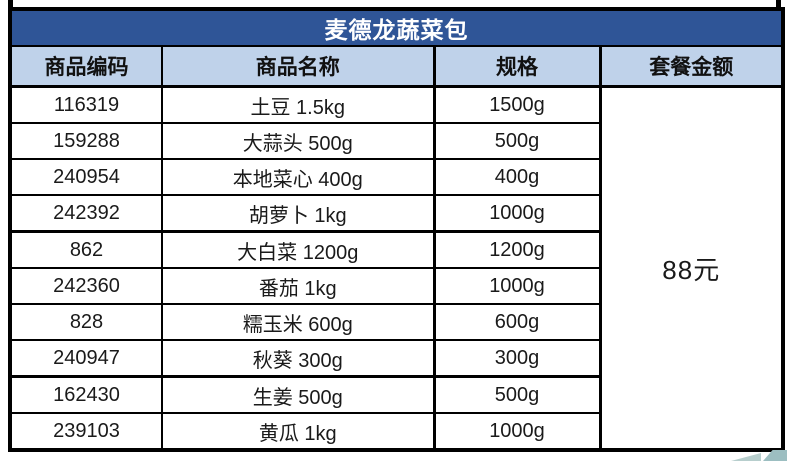 This screenshot has width=787, height=461. Describe the element at coordinates (86, 358) in the screenshot. I see `product-code-cell: 240947` at that location.